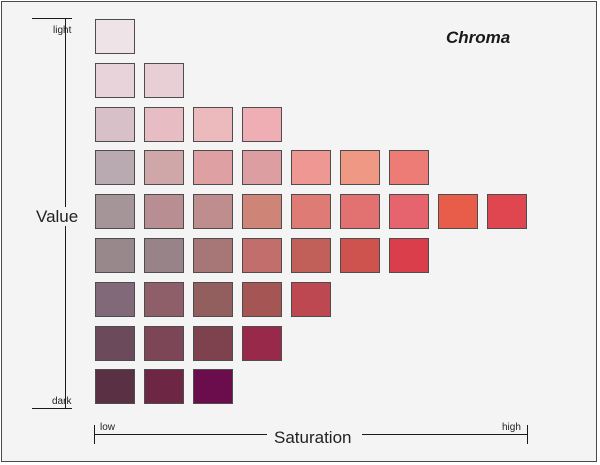 The height and width of the screenshot is (465, 600). I want to click on saturation-axis-low-label: low, so click(108, 427).